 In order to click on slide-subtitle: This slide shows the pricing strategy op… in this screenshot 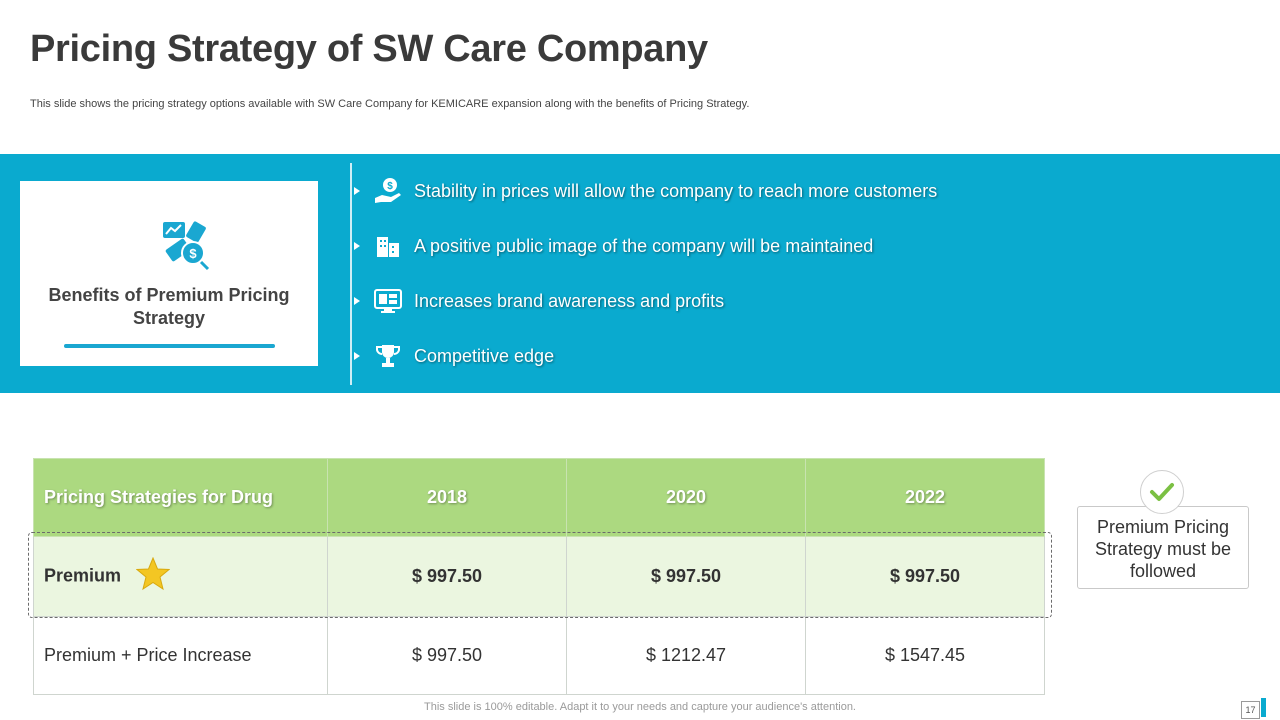, I will do `click(390, 104)`.